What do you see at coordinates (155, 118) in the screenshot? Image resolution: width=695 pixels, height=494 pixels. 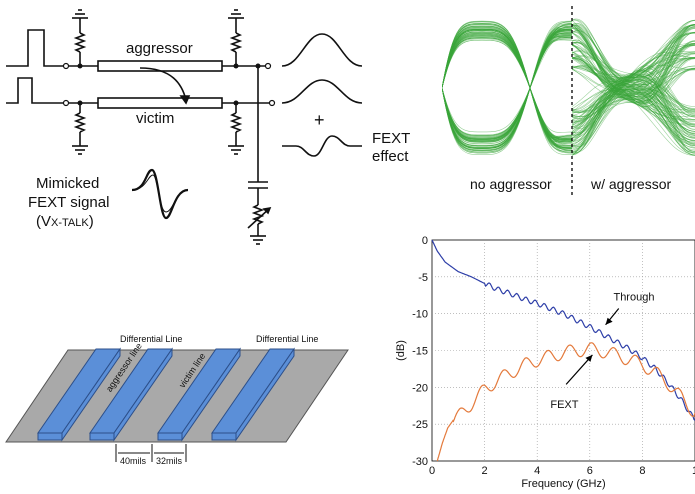 I see `victim-label: victim` at bounding box center [155, 118].